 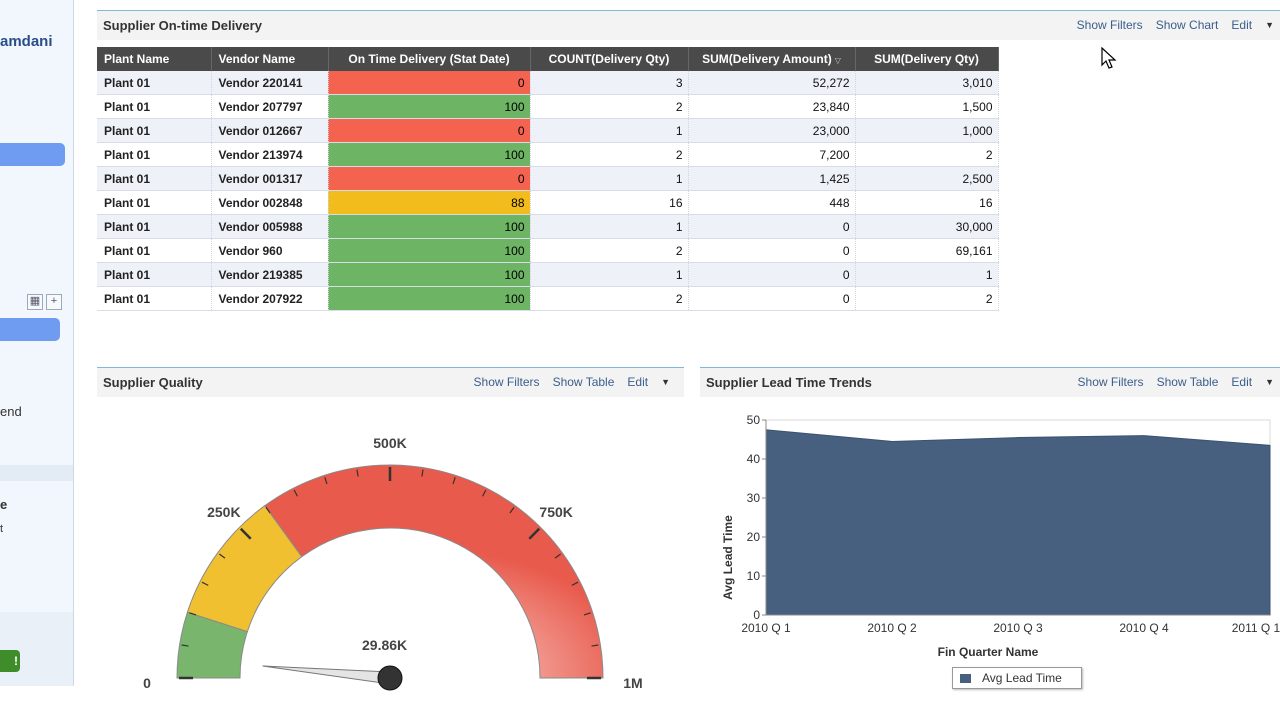 I want to click on table-row: Plant 01 Vendor 213974 100 2 7,200 2, so click(x=548, y=154).